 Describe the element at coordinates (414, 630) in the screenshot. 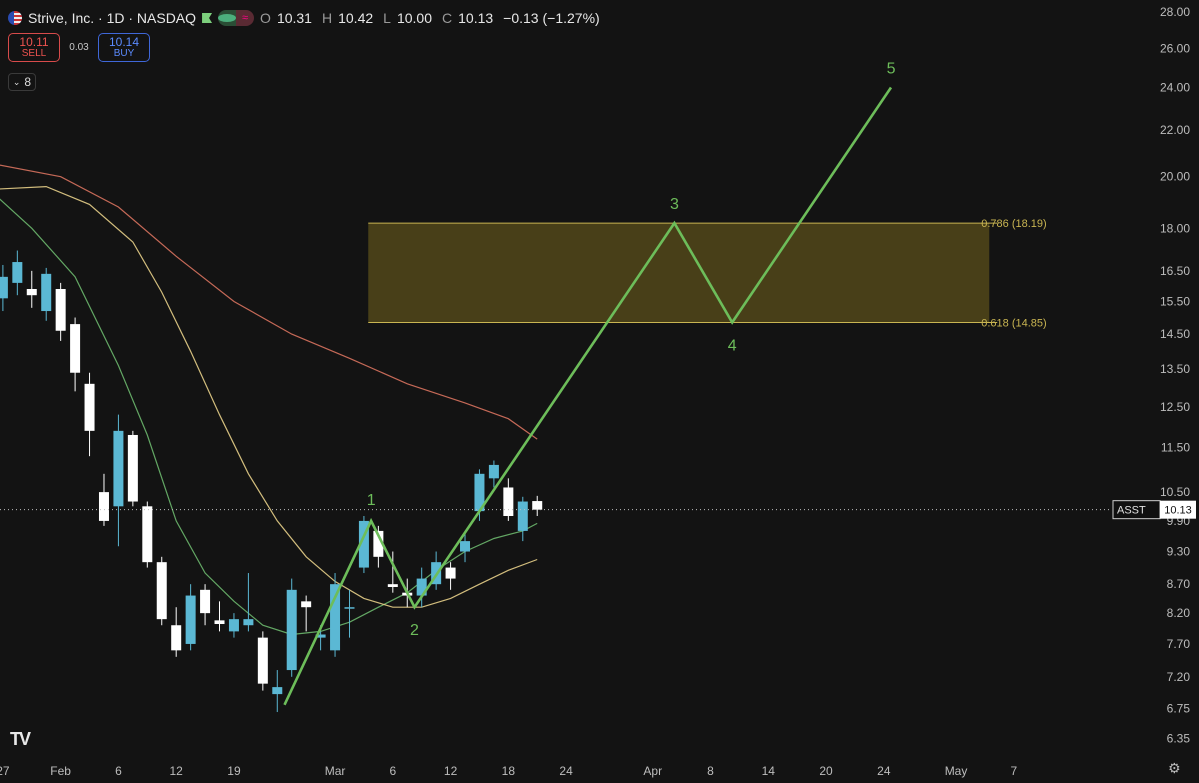

I see `wave-label-2: 2` at that location.